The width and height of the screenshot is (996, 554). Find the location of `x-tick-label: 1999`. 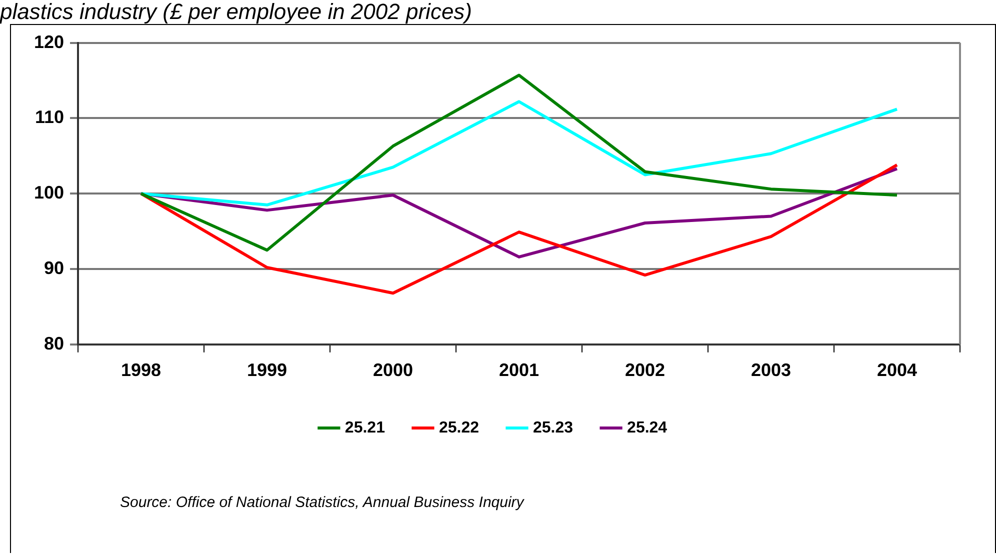

x-tick-label: 1999 is located at coordinates (267, 370).